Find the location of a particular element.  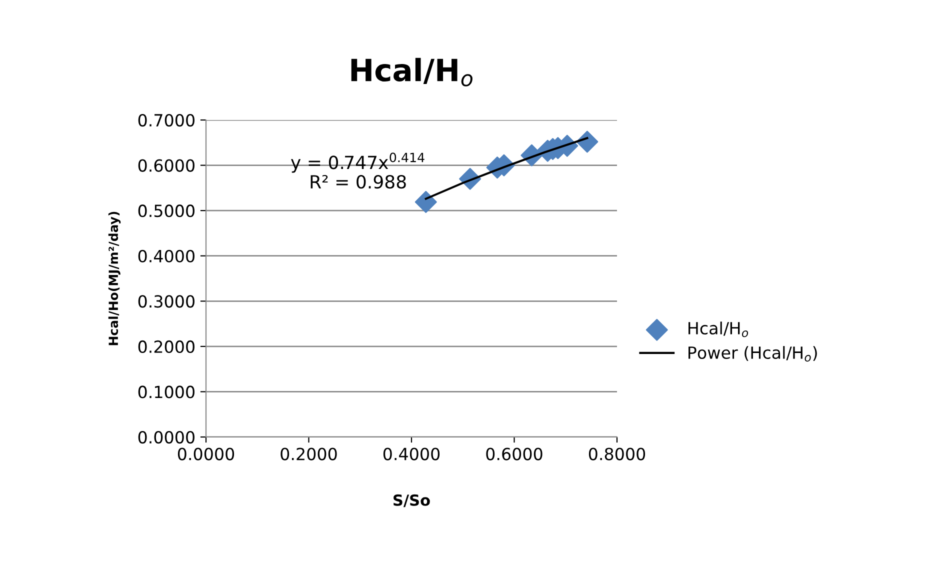

legend-label: Hcal/H$_{o}$ is located at coordinates (718, 330).